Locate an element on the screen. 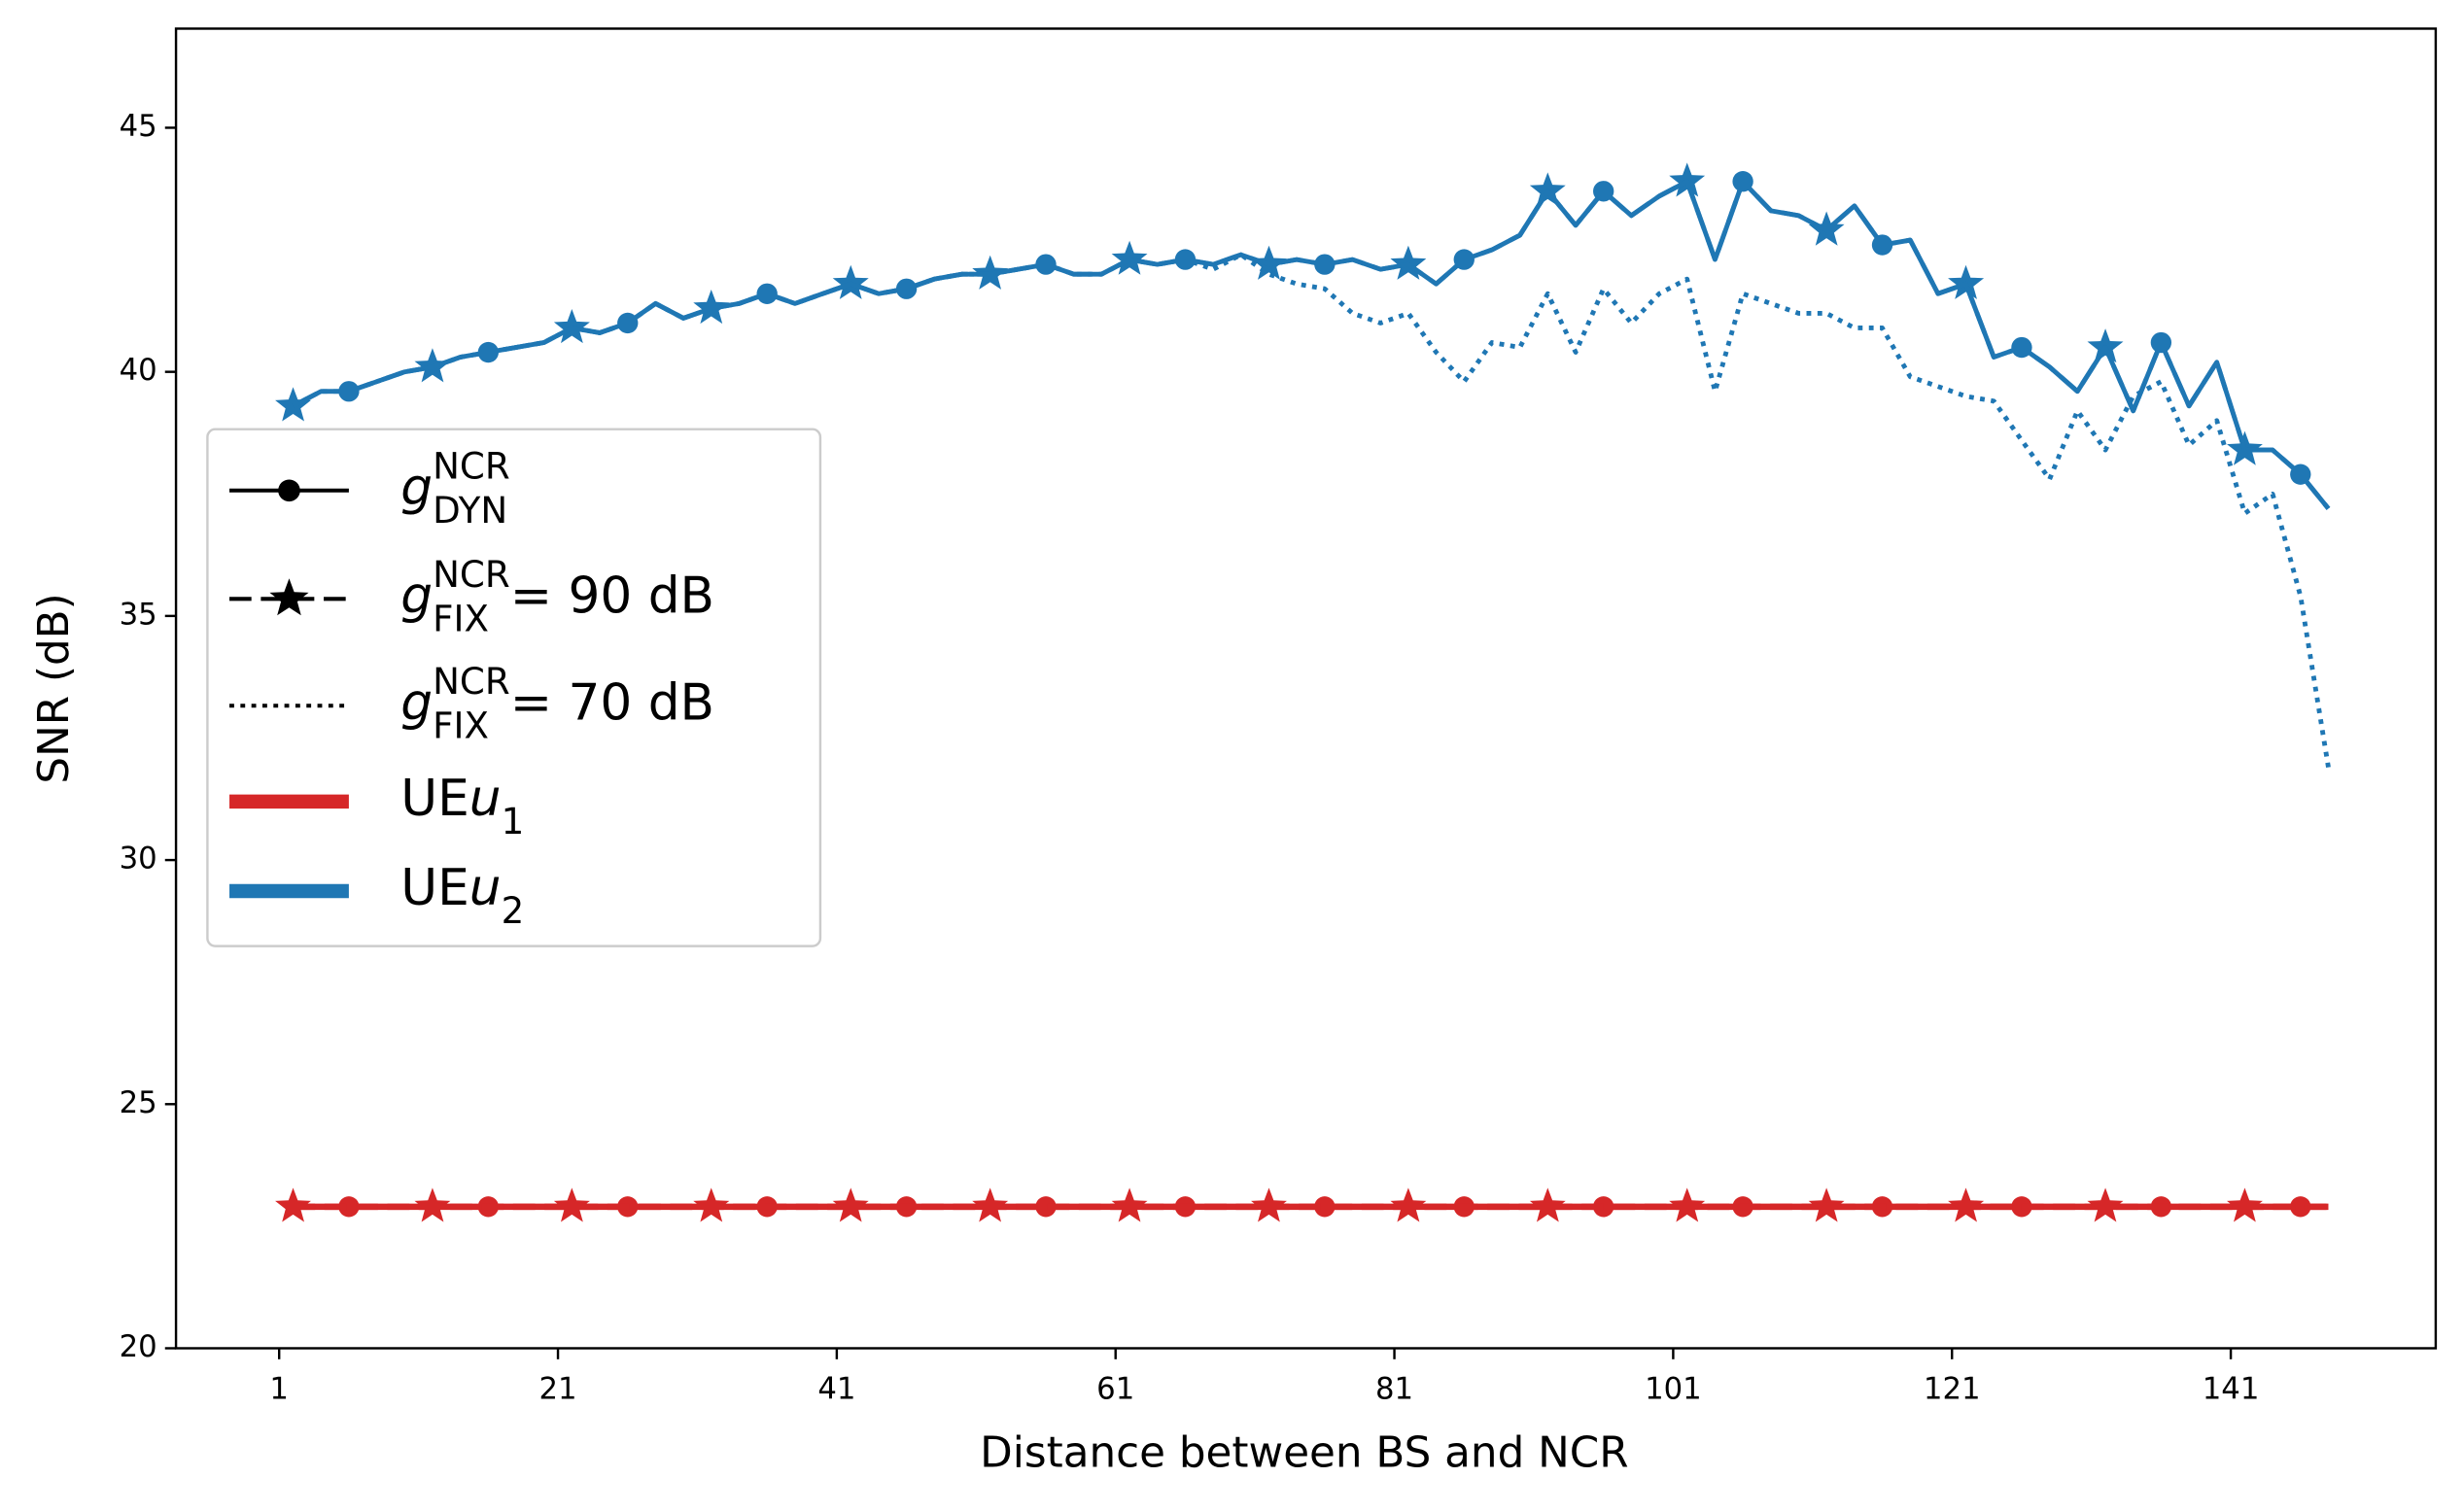 Image resolution: width=2464 pixels, height=1512 pixels. x-tick-label: 21 is located at coordinates (558, 1389).